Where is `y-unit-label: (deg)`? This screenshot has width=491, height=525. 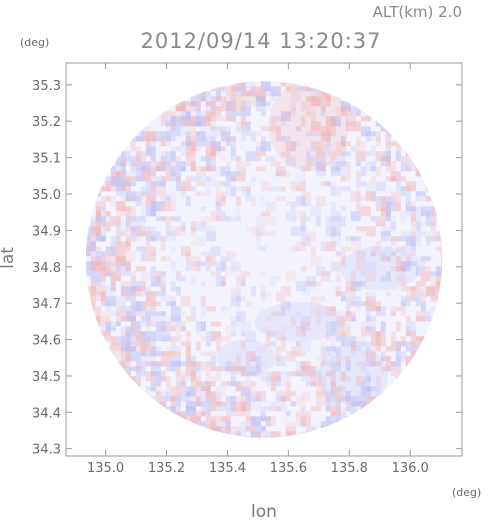
y-unit-label: (deg) is located at coordinates (34, 42).